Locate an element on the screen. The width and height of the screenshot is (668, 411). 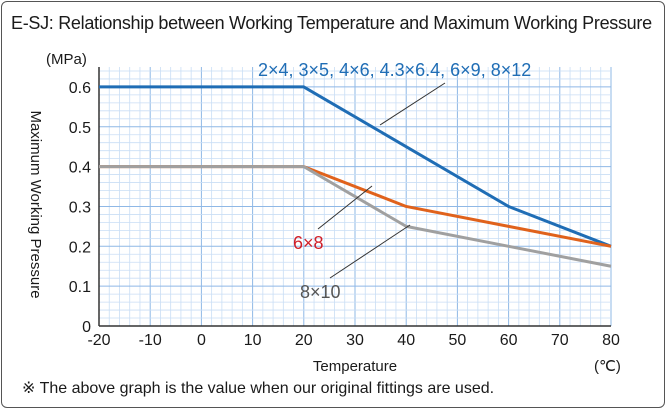
y-axis-unit: (MPa) is located at coordinates (66, 59).